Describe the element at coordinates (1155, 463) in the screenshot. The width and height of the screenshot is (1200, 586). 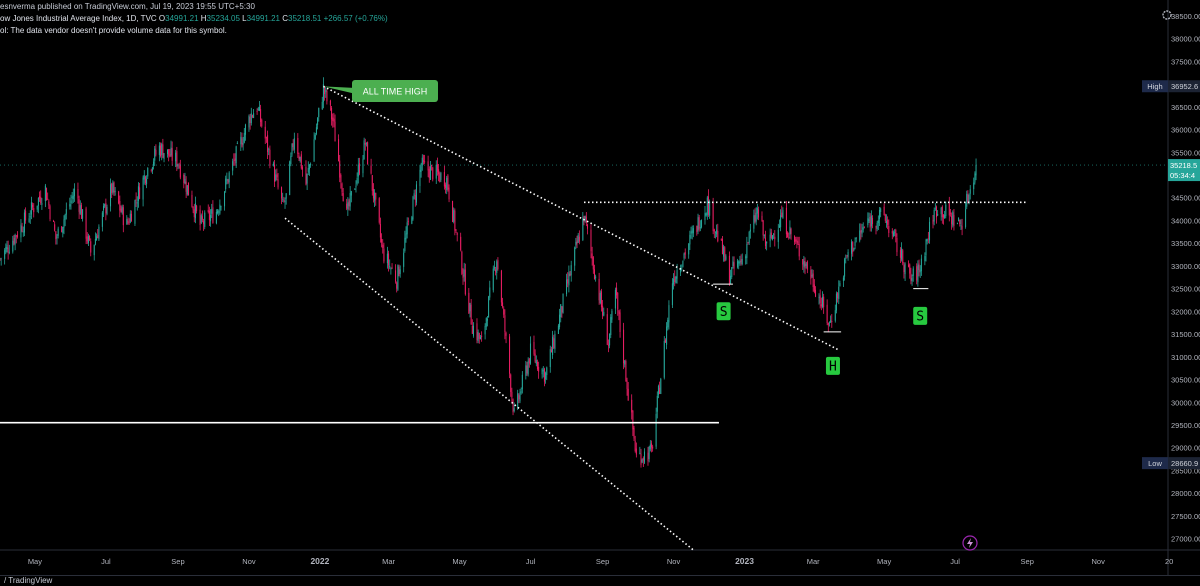
I see `low-tag-label: Low` at that location.